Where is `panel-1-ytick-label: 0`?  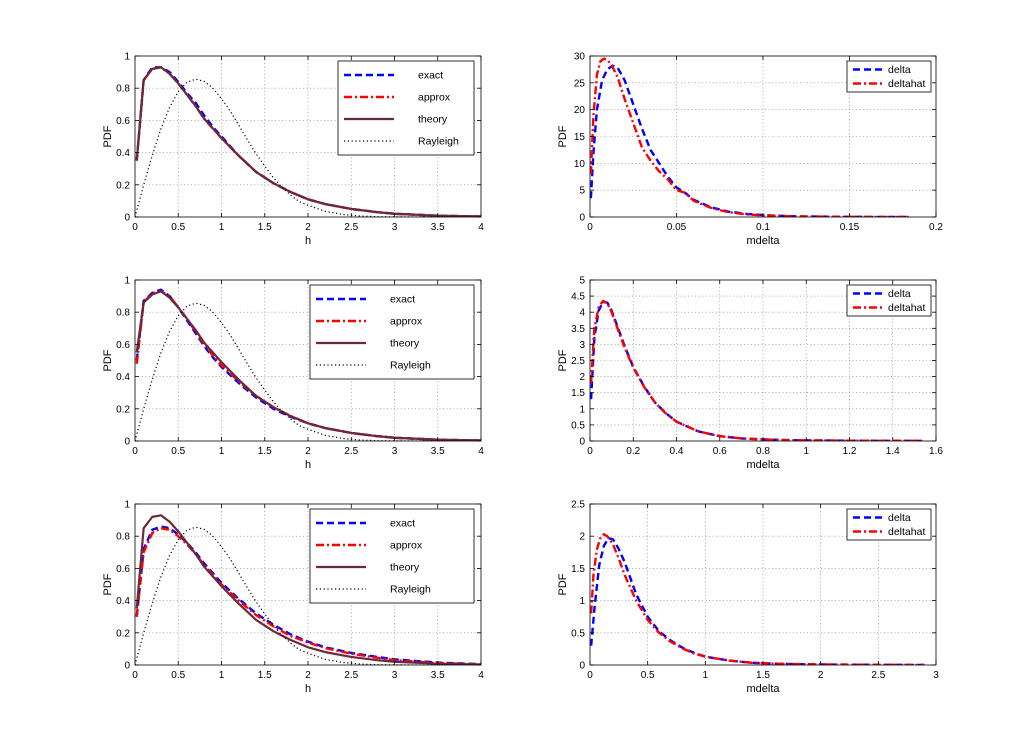 panel-1-ytick-label: 0 is located at coordinates (127, 218).